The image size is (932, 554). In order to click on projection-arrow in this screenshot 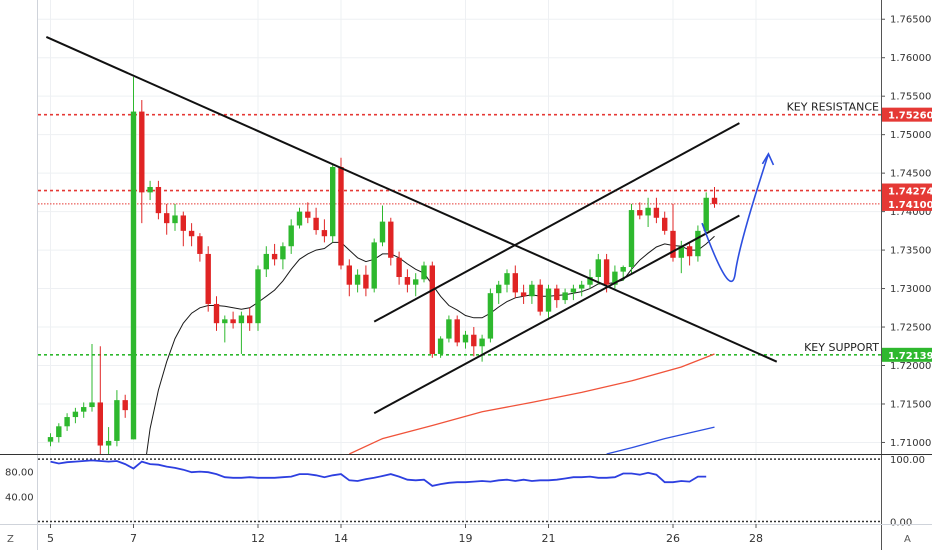, I will do `click(735, 218)`.